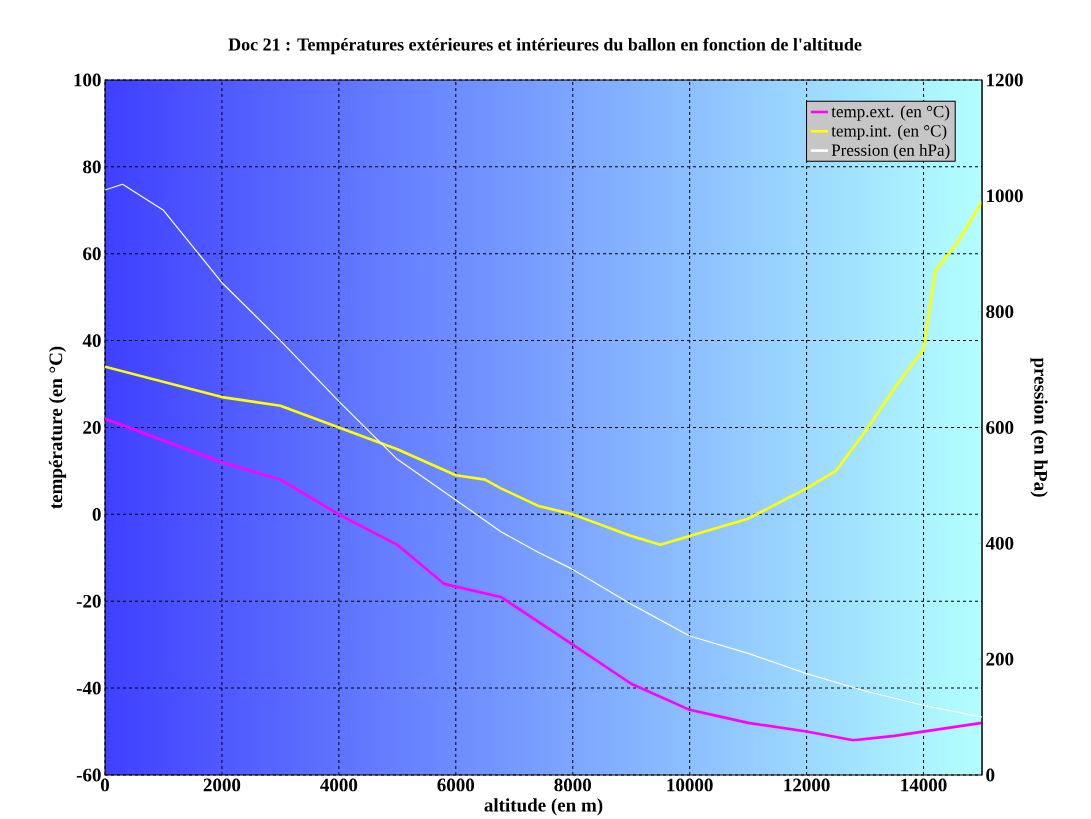 This screenshot has width=1091, height=819. I want to click on legend-label: temp.int. (en °C), so click(889, 132).